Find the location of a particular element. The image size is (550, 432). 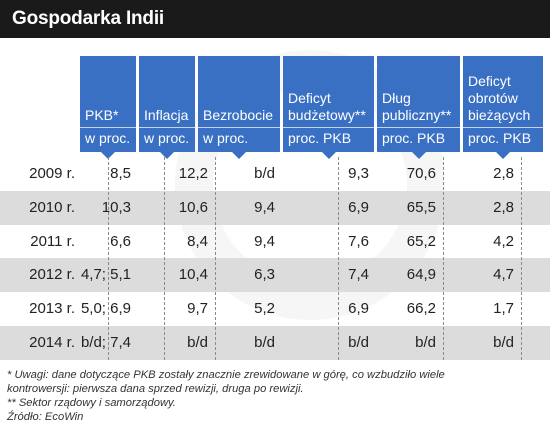

deficyt-obrotow-cell: 4,2 is located at coordinates (503, 241).